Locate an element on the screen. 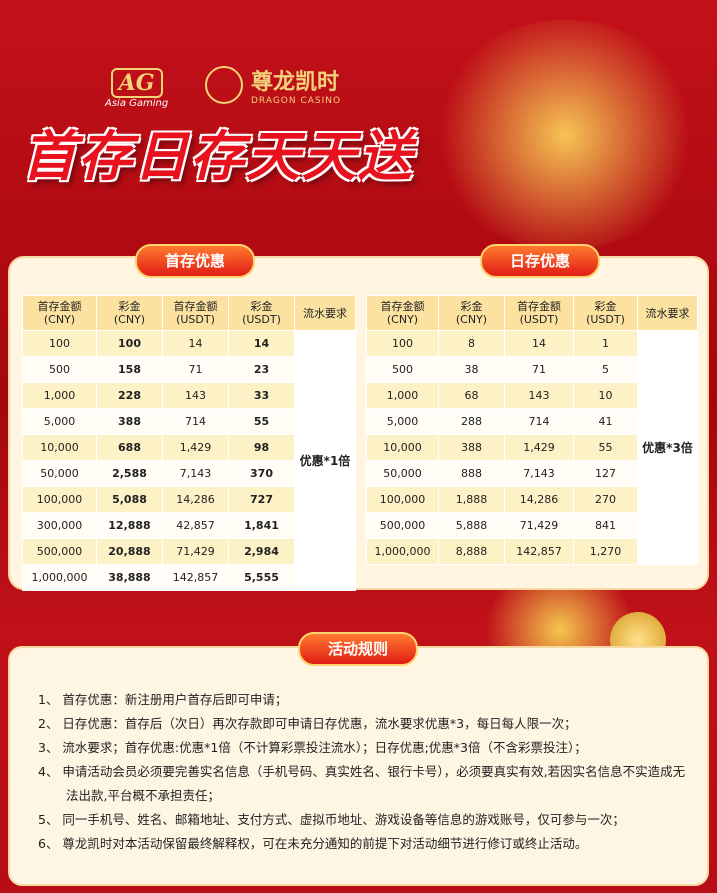 The width and height of the screenshot is (717, 893). table-row: 10,000 688 1,429 98 is located at coordinates (189, 447).